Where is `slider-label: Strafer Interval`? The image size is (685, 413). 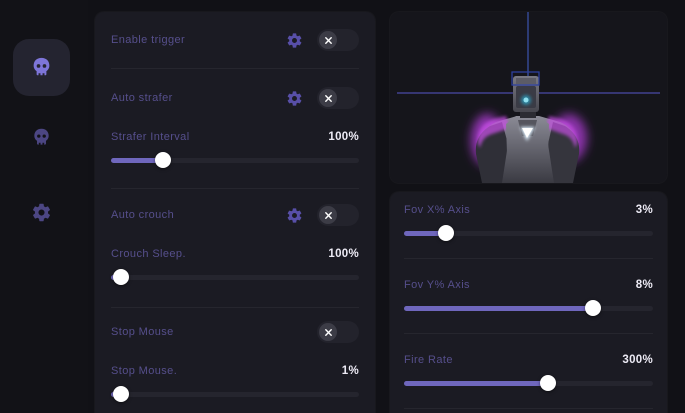
slider-label: Strafer Interval is located at coordinates (150, 137).